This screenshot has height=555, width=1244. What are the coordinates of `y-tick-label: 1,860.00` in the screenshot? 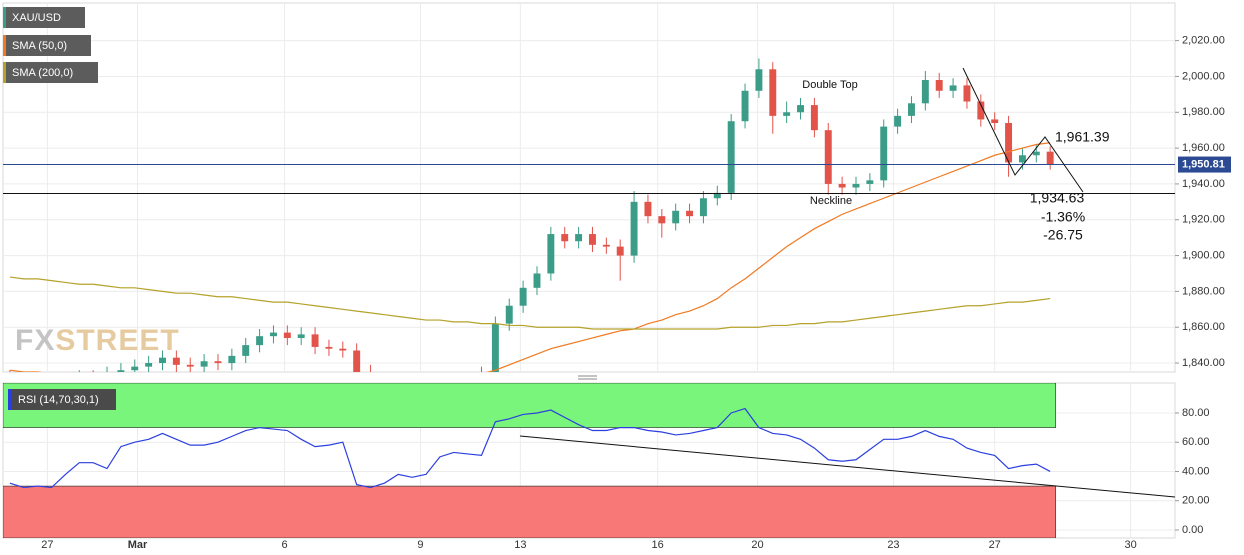 It's located at (1203, 327).